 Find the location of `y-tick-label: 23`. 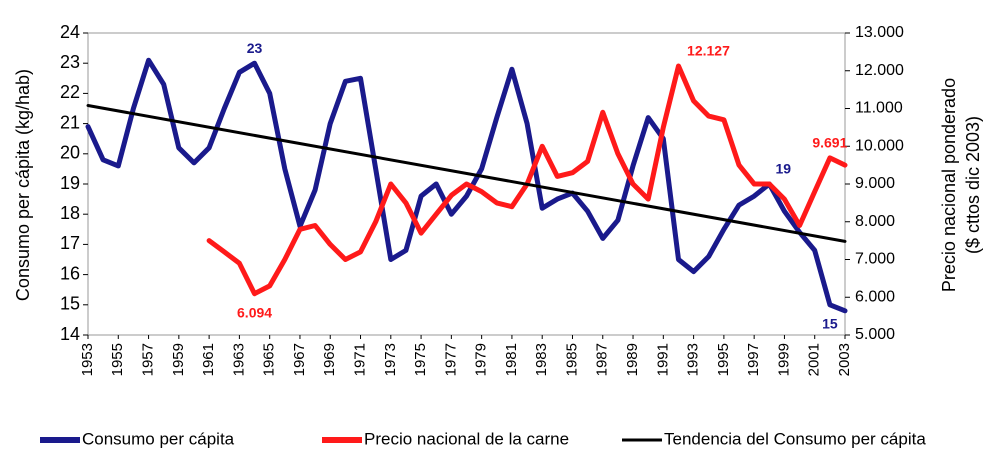

y-tick-label: 23 is located at coordinates (70, 62).